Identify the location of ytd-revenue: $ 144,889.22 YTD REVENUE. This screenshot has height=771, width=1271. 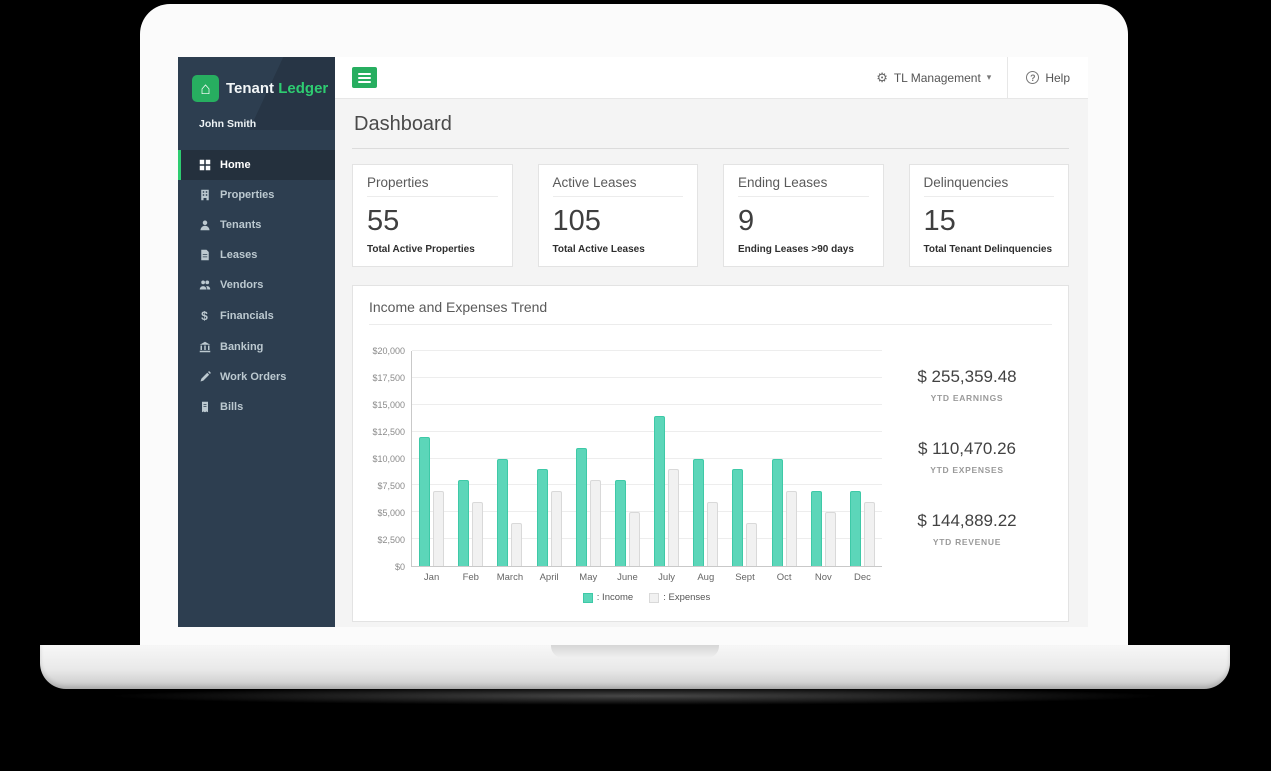
(966, 529).